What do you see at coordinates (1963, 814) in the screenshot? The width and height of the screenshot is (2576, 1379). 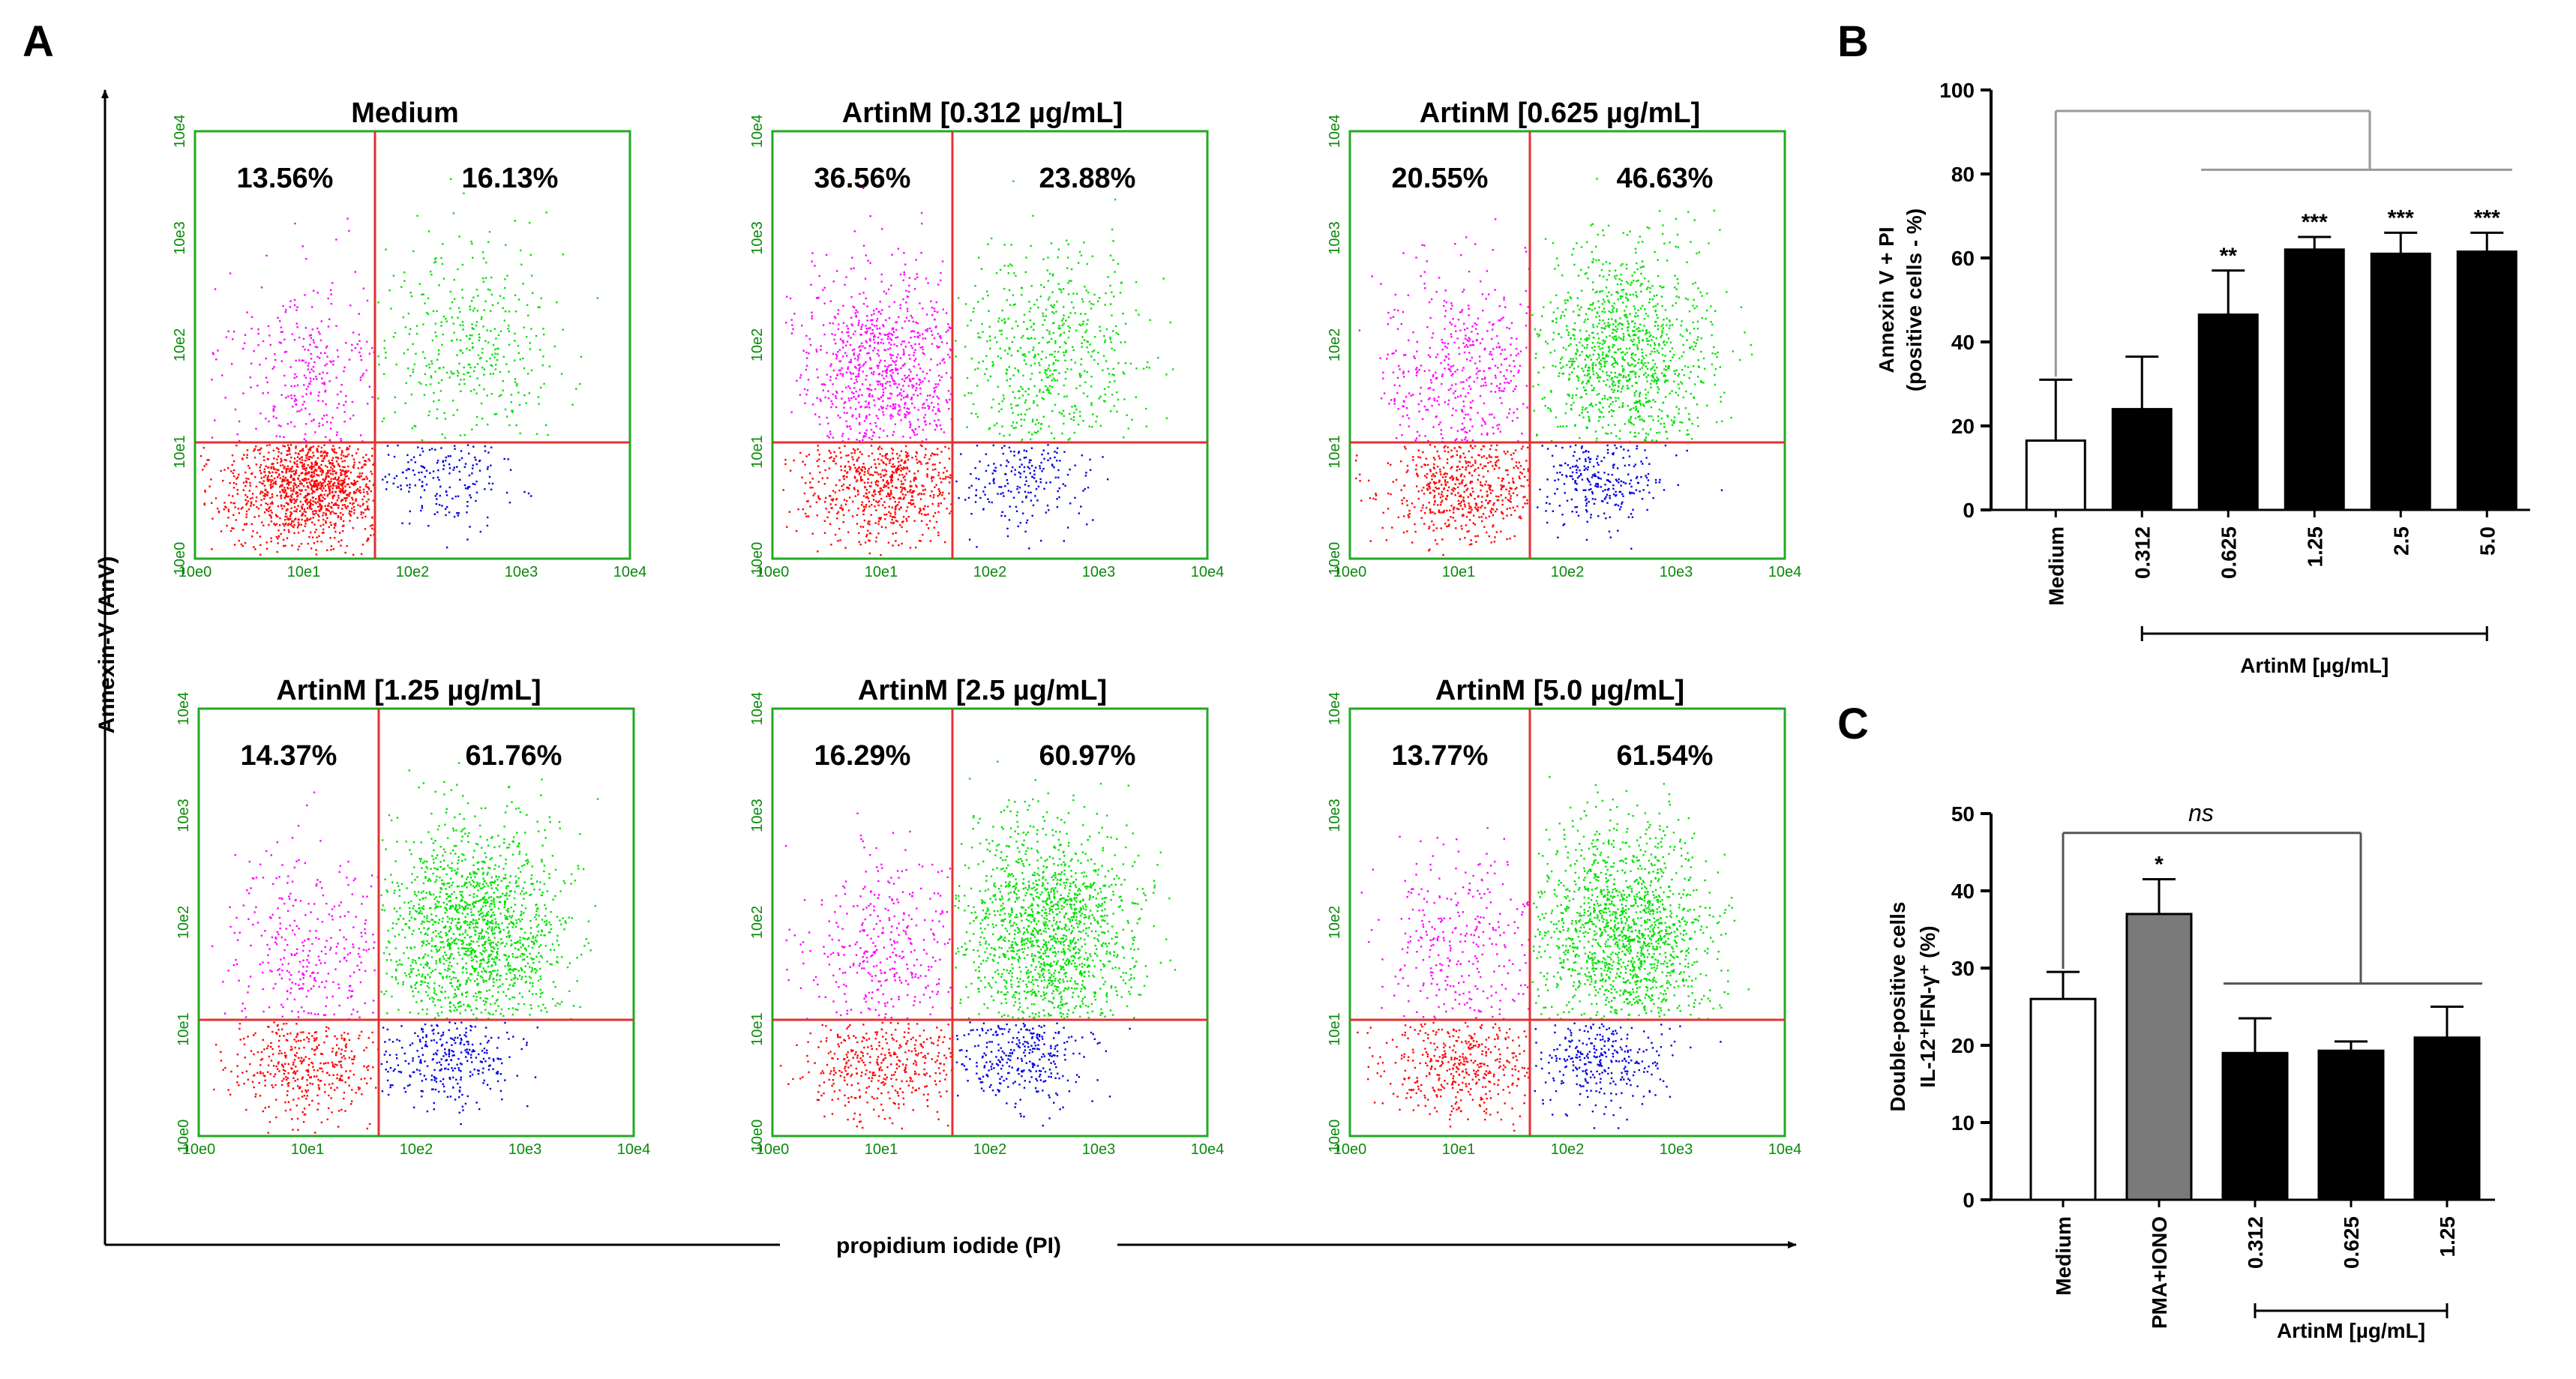 I see `y-tick-label: 50` at bounding box center [1963, 814].